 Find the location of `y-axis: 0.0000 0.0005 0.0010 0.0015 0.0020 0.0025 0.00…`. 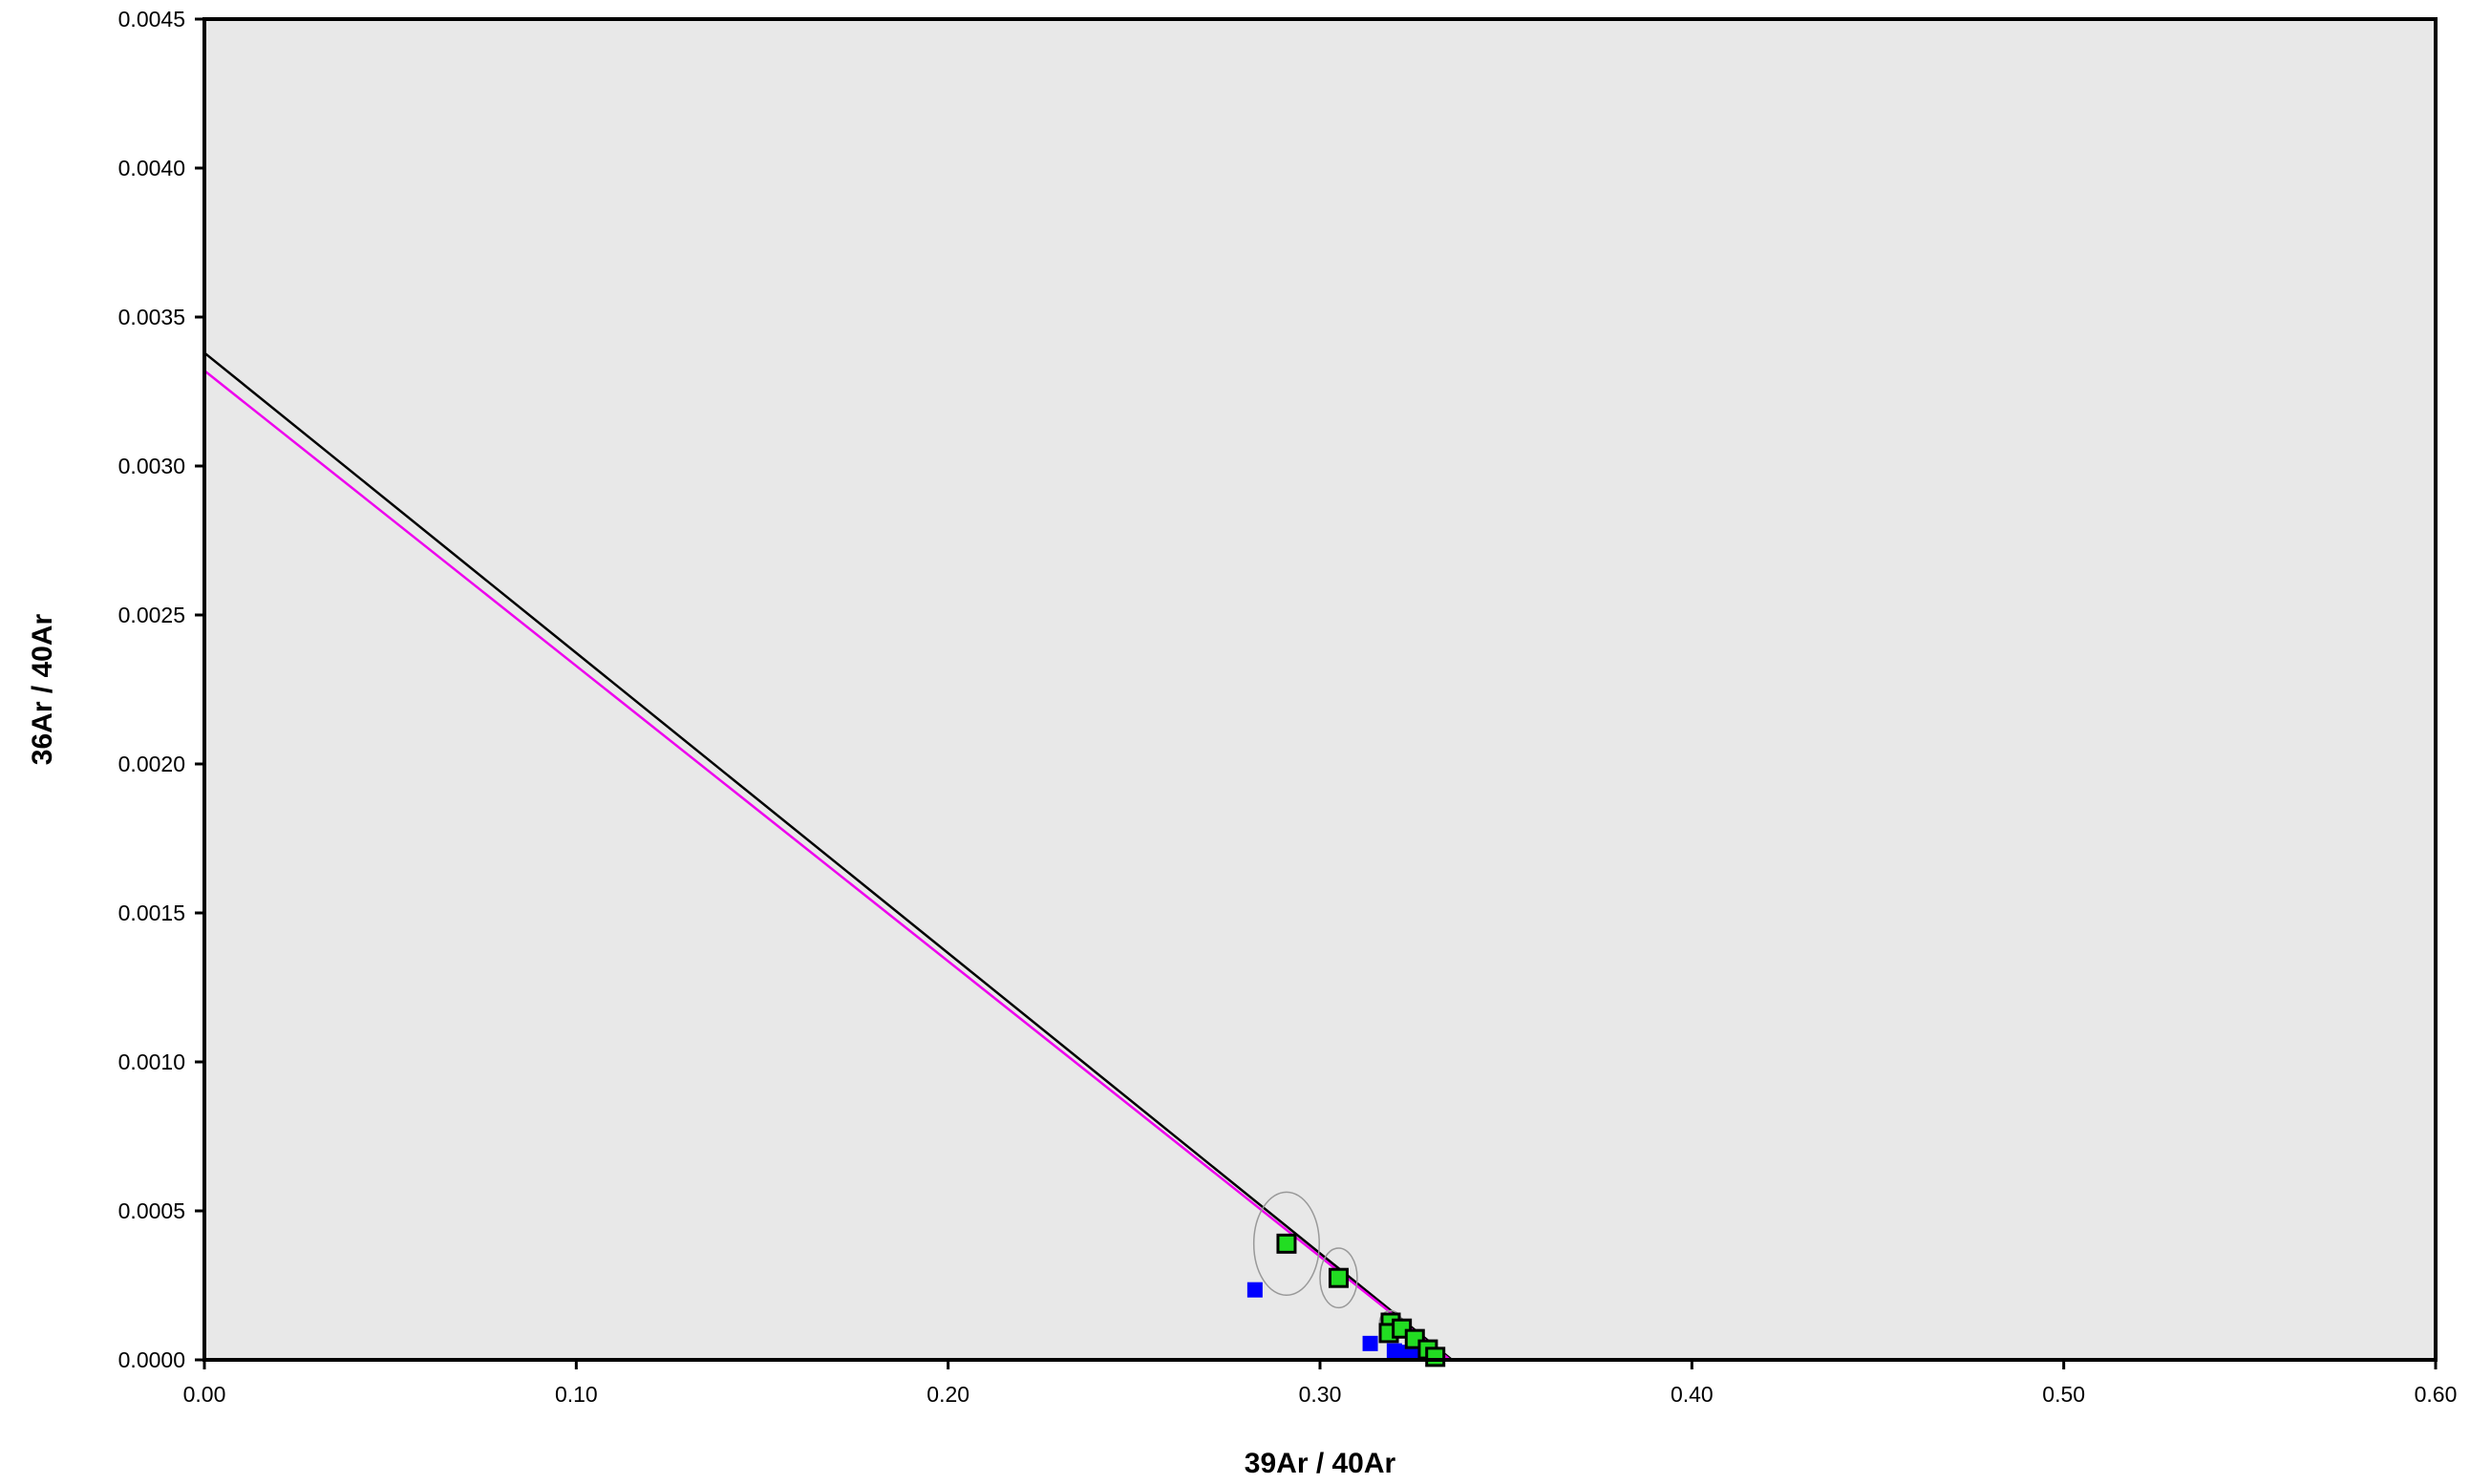

y-axis: 0.0000 0.0005 0.0010 0.0015 0.0020 0.0025 0.00… is located at coordinates (161, 689).